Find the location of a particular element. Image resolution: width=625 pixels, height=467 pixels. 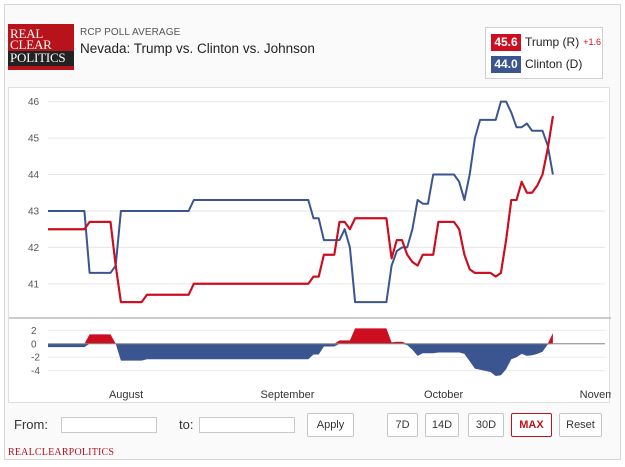

legend-item-trump: 45.6 Trump (R) +1.6 is located at coordinates (546, 42).